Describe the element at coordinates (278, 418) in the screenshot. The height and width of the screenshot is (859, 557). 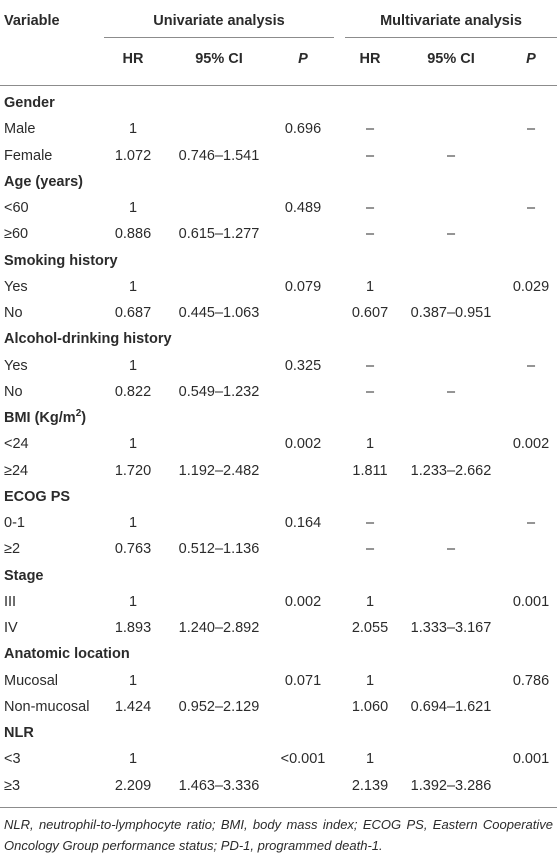
I see `group-header-row: BMI (Kg/m2)` at that location.